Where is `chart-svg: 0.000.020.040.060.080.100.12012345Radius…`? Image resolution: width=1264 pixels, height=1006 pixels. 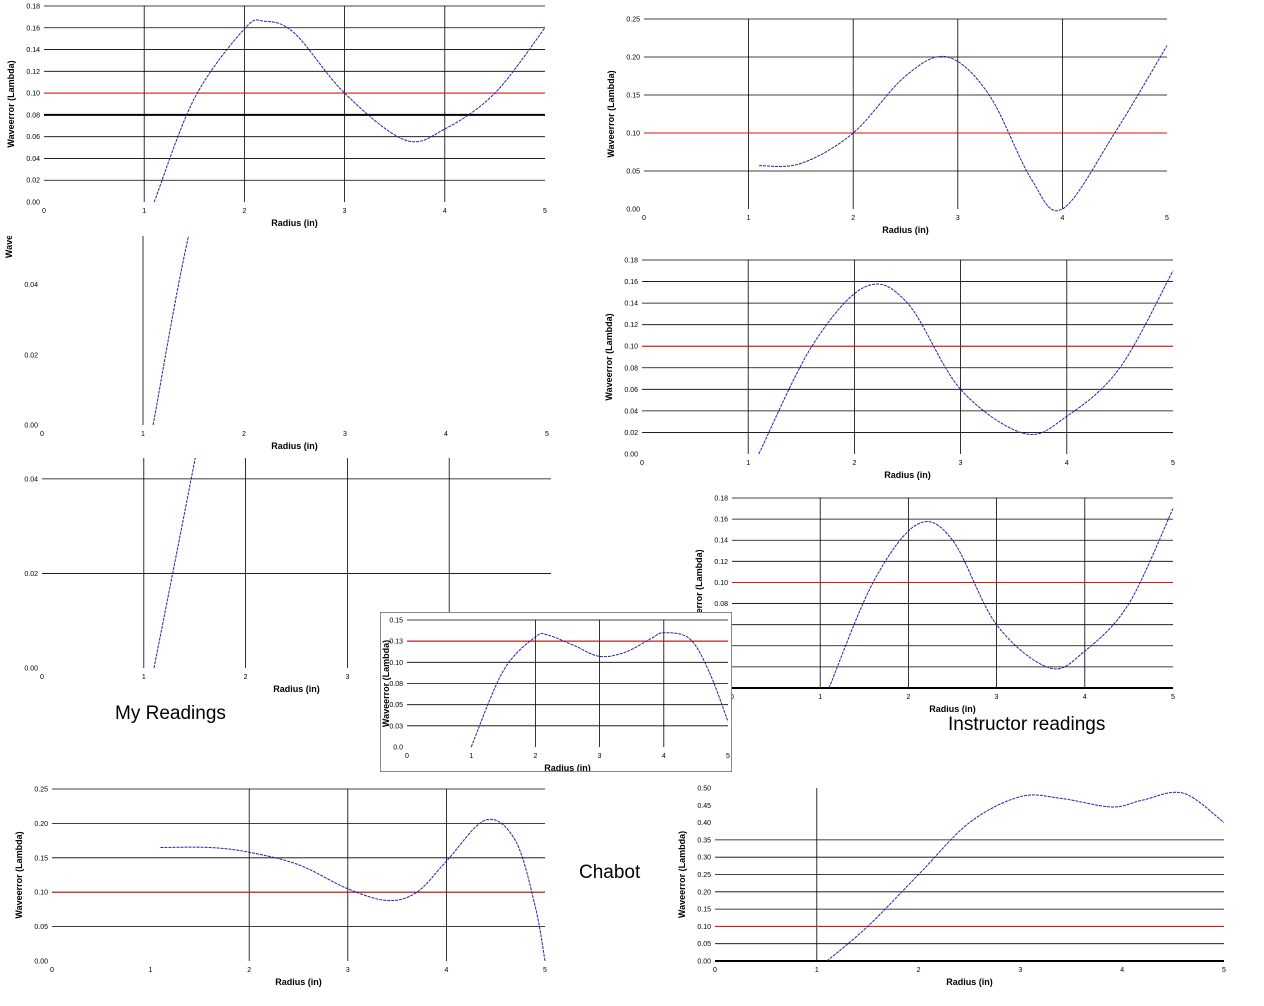
chart-svg: 0.000.020.040.060.080.100.12012345Radius… is located at coordinates (276, 343).